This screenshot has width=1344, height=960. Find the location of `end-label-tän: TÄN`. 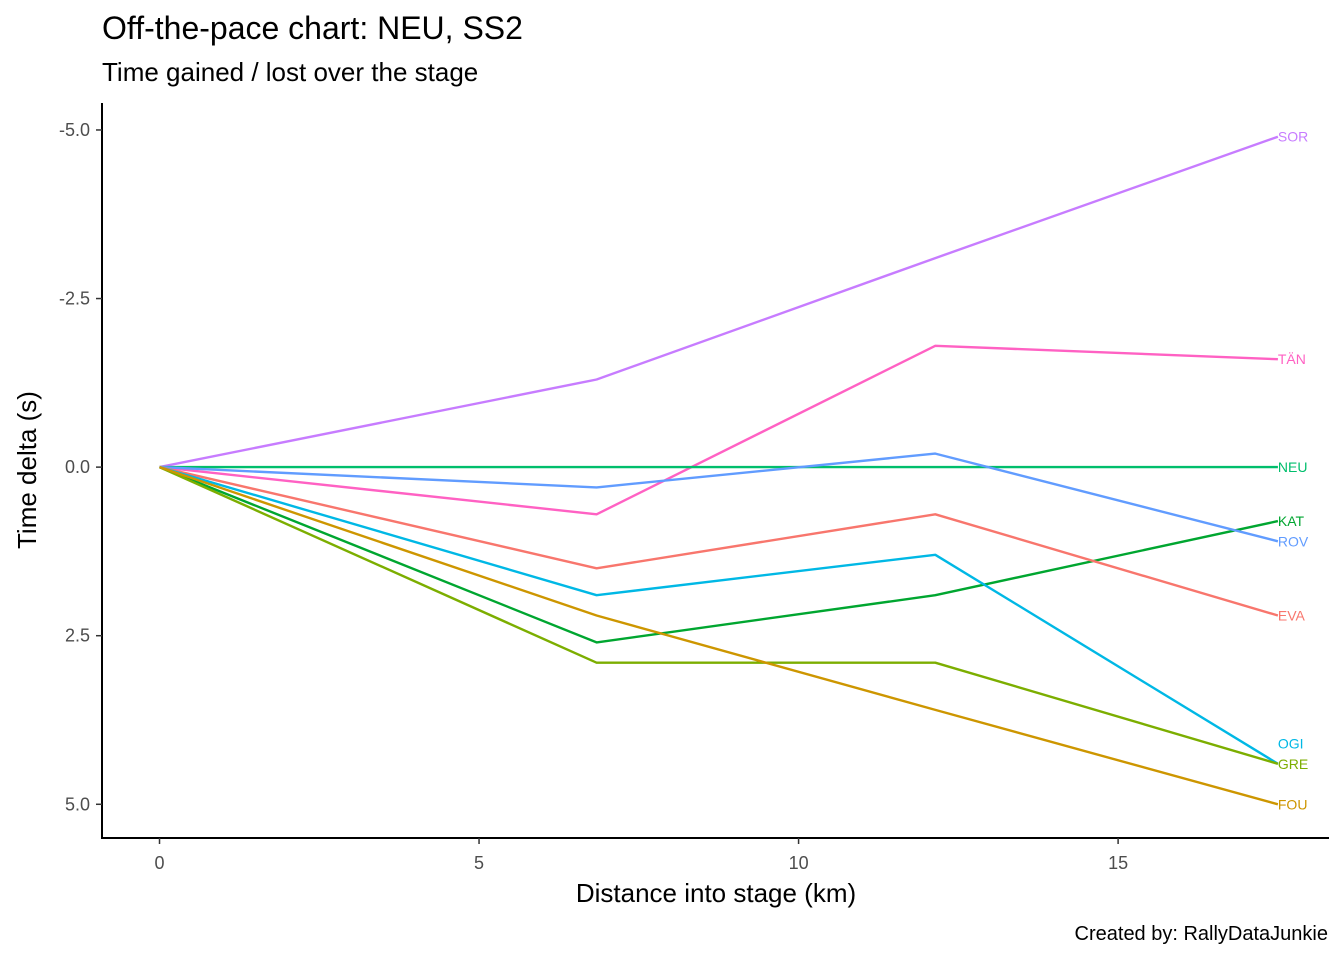

end-label-tän: TÄN is located at coordinates (1292, 359).